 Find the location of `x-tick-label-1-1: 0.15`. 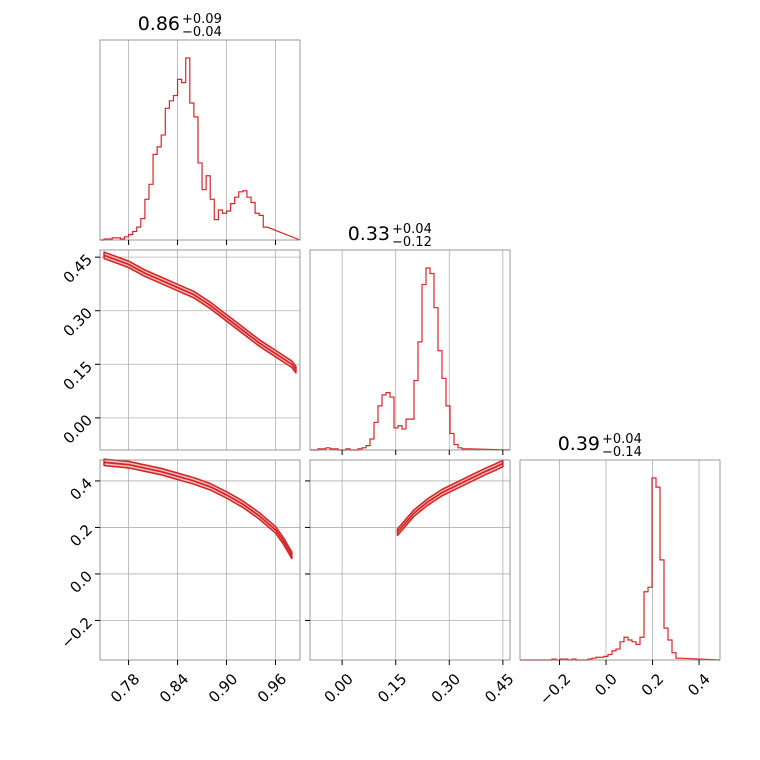

x-tick-label-1-1: 0.15 is located at coordinates (392, 688).